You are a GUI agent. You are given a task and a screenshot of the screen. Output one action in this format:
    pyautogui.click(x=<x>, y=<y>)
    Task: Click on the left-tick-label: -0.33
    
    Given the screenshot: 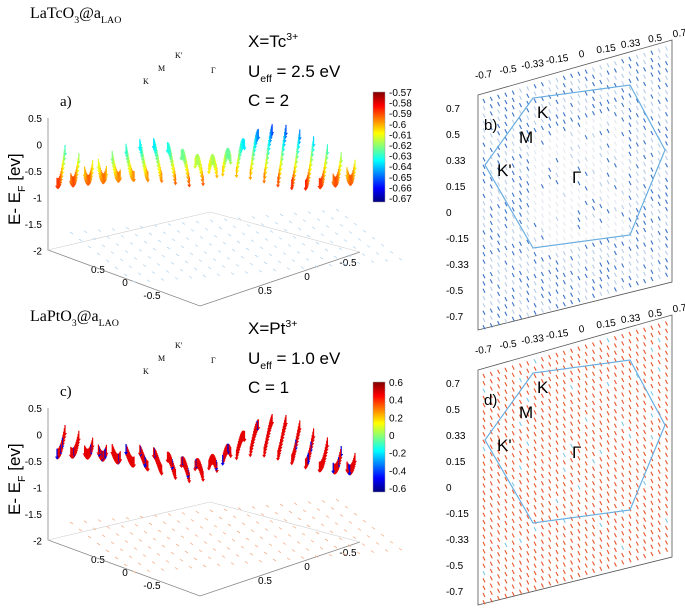 What is the action you would take?
    pyautogui.click(x=457, y=540)
    